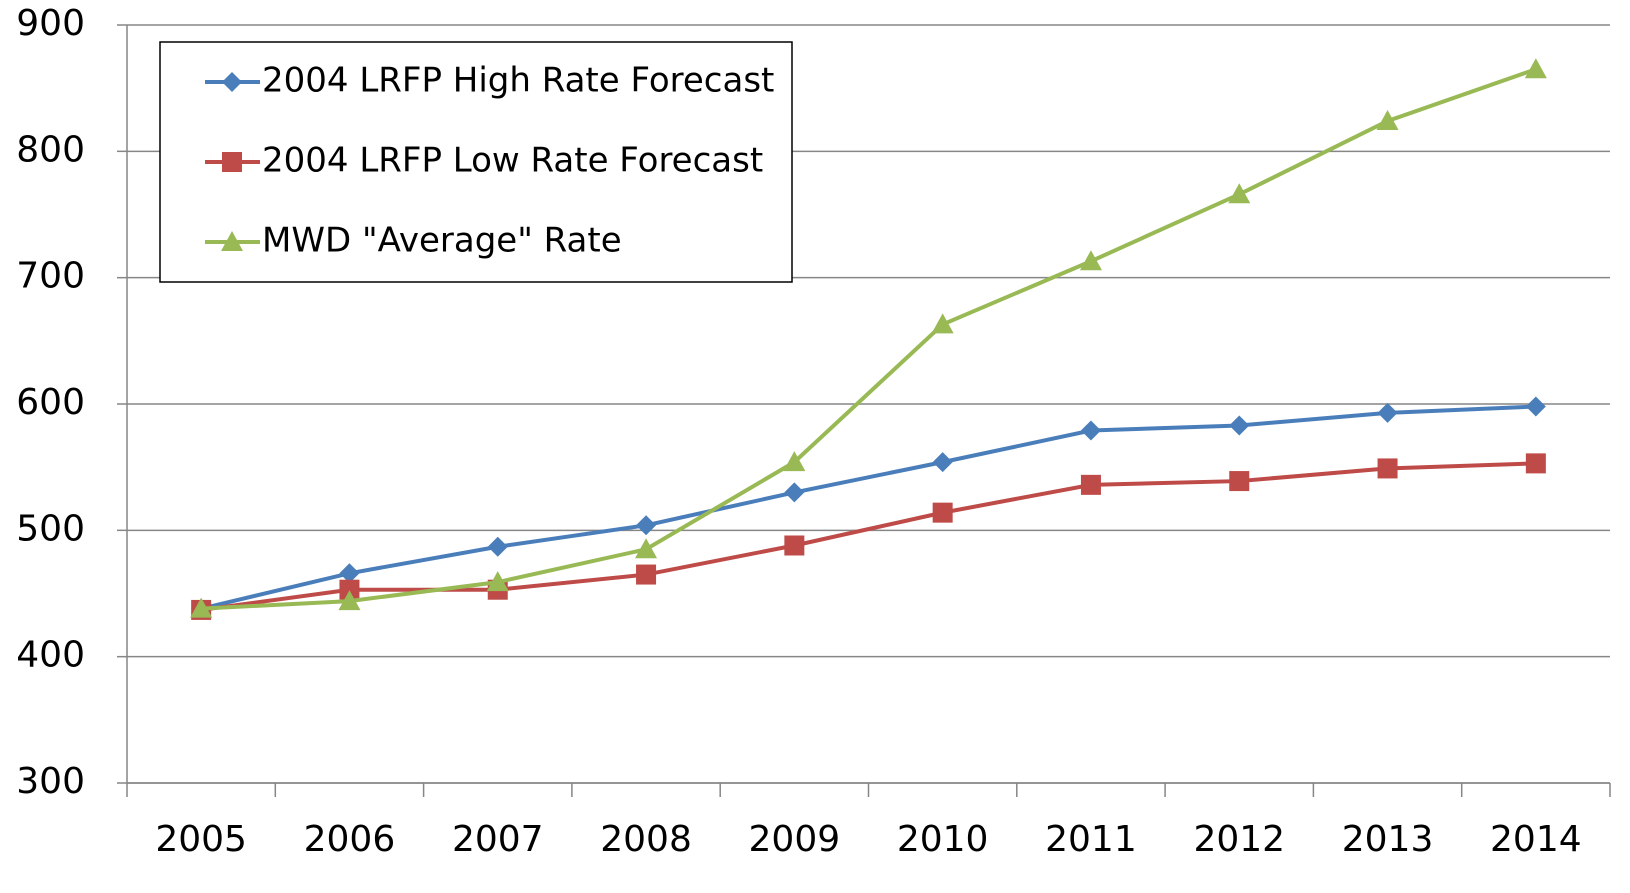 Image resolution: width=1630 pixels, height=893 pixels. What do you see at coordinates (442, 241) in the screenshot?
I see `legend-label: MWD "Average" Rate` at bounding box center [442, 241].